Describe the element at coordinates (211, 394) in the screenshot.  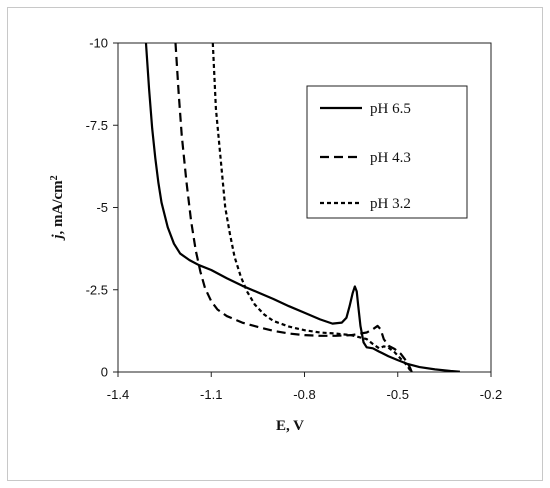
I see `x-tick-label: -1.1` at that location.